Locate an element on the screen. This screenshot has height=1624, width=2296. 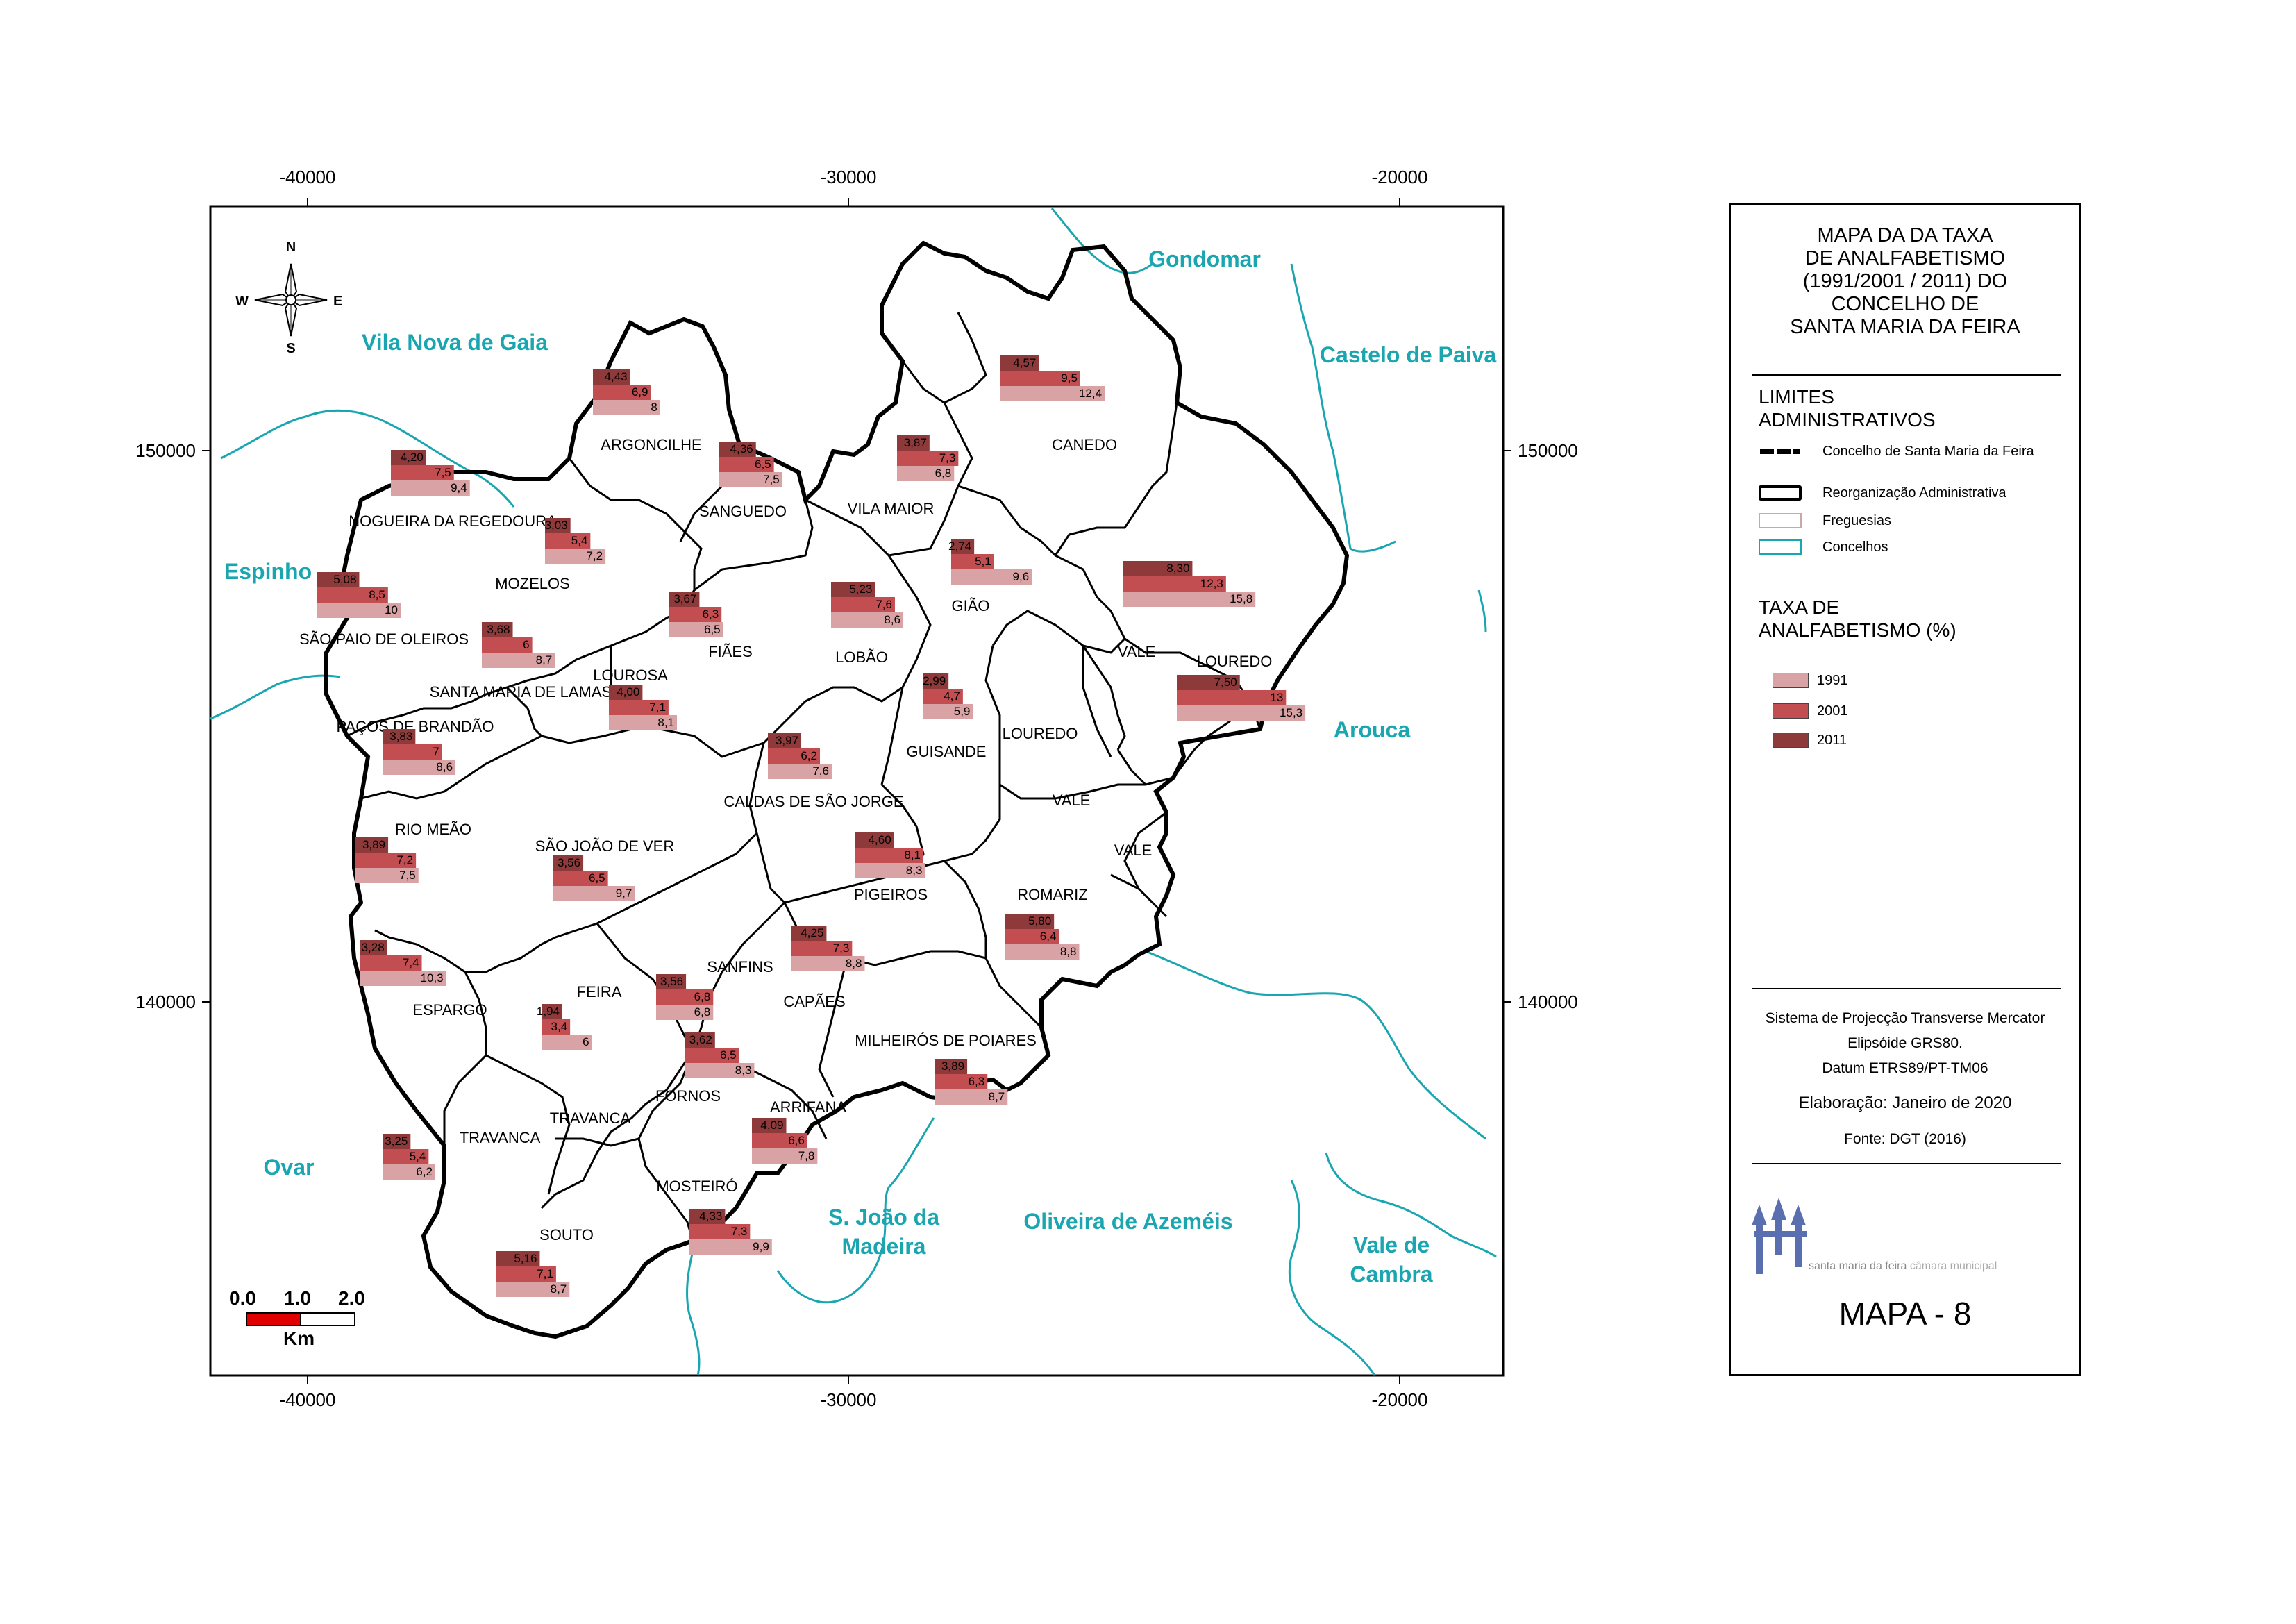
elaboration-text: Elaboração: Janeiro de 2020 is located at coordinates (1905, 1103).